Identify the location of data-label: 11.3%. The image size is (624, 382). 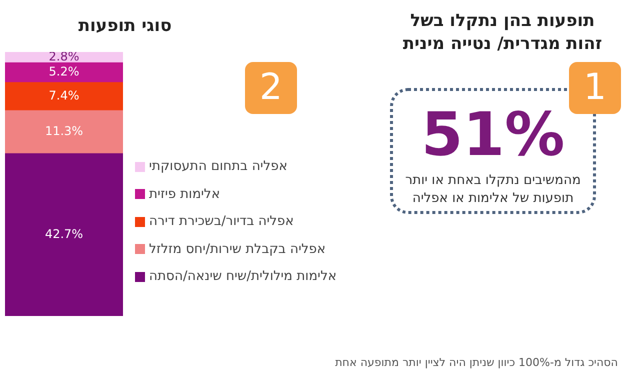
(64, 131).